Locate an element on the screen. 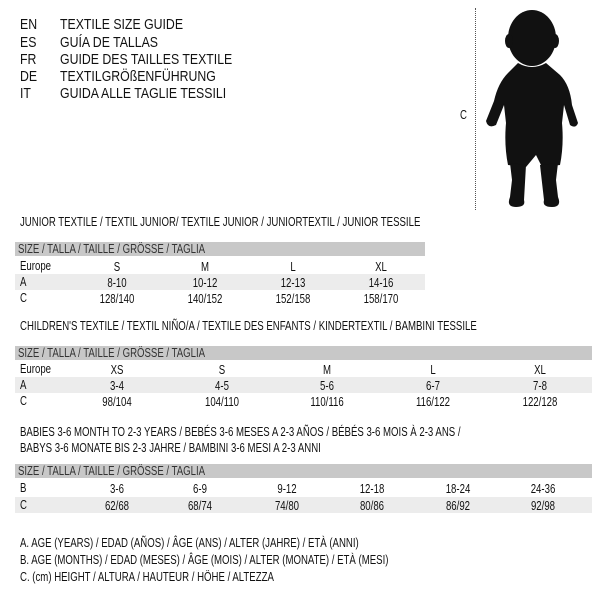  lang-code: FR is located at coordinates (28, 59).